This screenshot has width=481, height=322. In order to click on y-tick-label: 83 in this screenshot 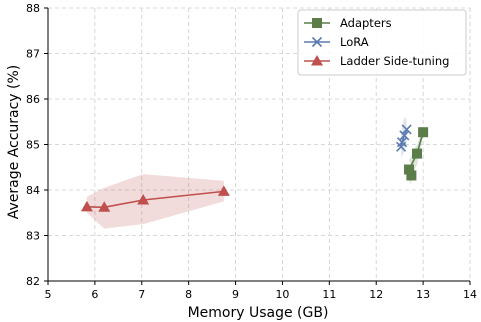, I will do `click(33, 236)`.